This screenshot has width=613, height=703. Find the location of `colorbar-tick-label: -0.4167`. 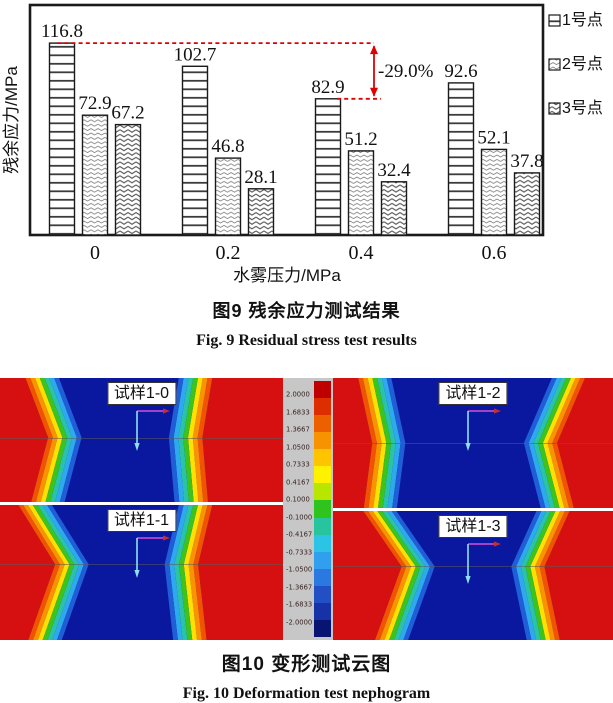

colorbar-tick-label: -0.4167 is located at coordinates (299, 534).